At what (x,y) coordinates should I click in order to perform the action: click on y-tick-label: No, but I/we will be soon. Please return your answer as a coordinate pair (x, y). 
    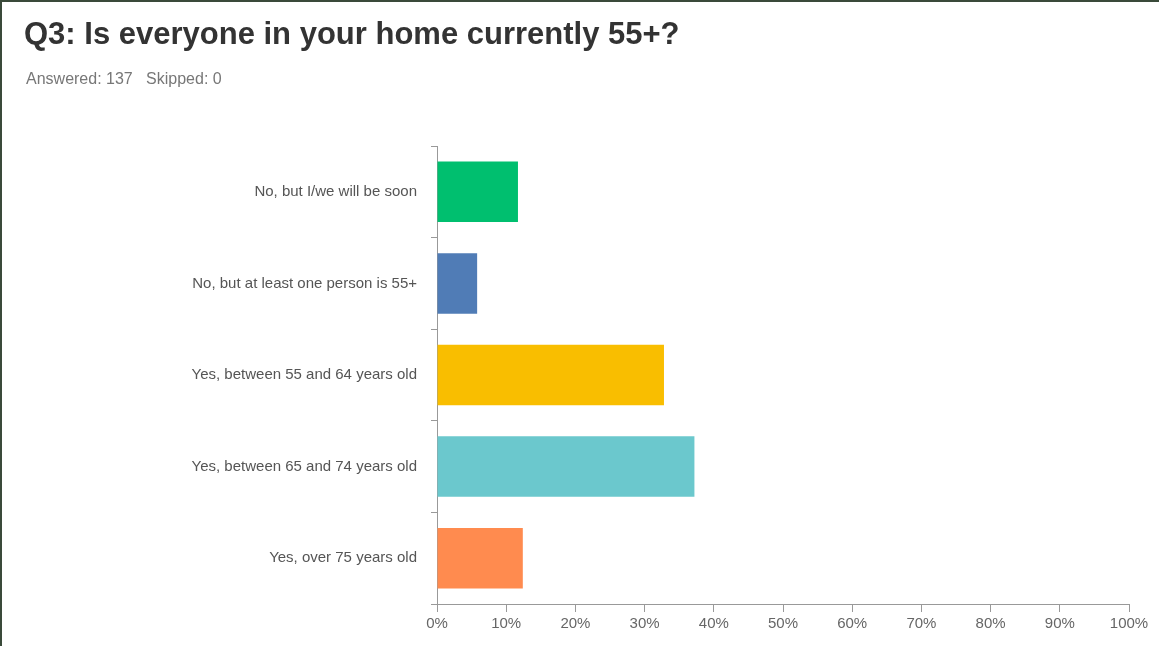
    Looking at the image, I should click on (335, 190).